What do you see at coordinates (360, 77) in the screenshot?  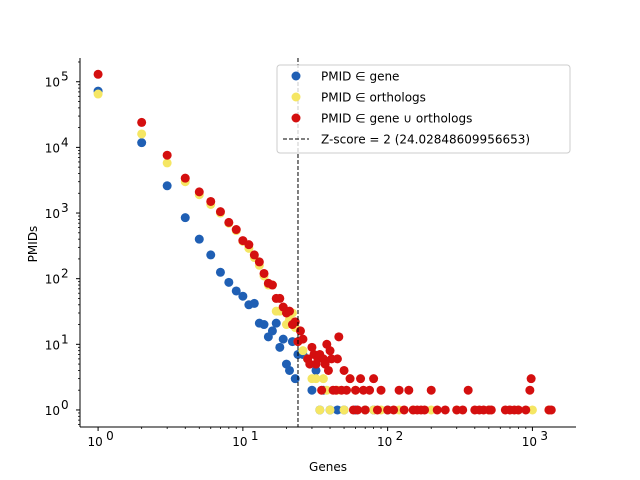 I see `legend-entry-label: PMID ∈ gene` at bounding box center [360, 77].